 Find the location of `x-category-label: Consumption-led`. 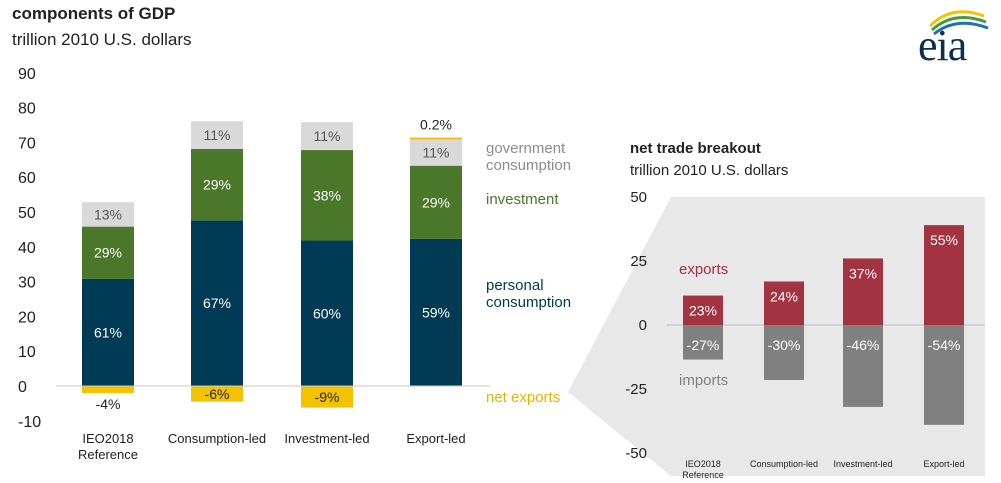

x-category-label: Consumption-led is located at coordinates (217, 438).